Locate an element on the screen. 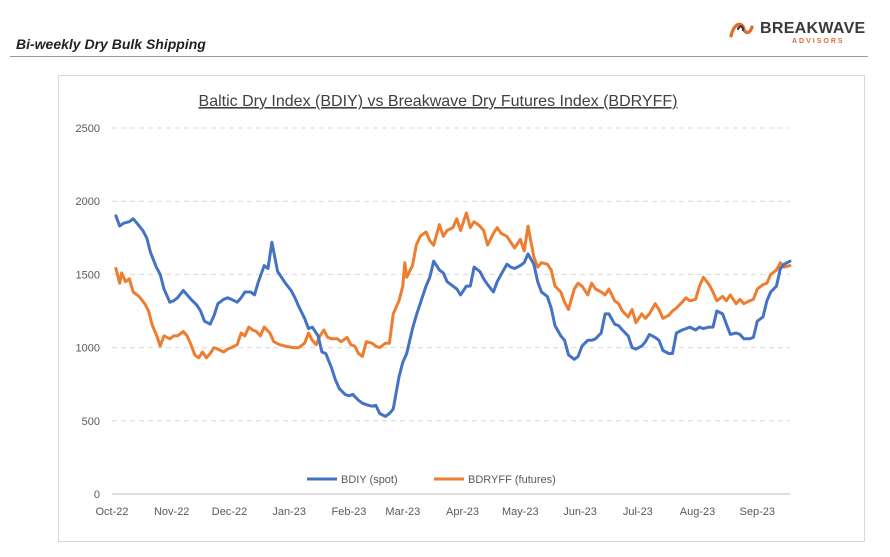  y-tick-label: 2000 is located at coordinates (88, 202).